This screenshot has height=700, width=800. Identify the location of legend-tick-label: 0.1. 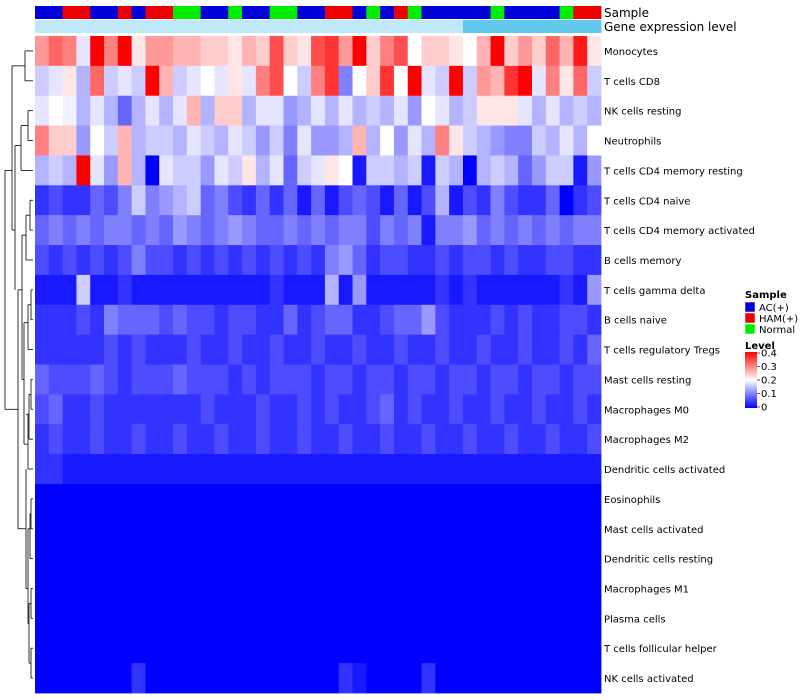
(769, 394).